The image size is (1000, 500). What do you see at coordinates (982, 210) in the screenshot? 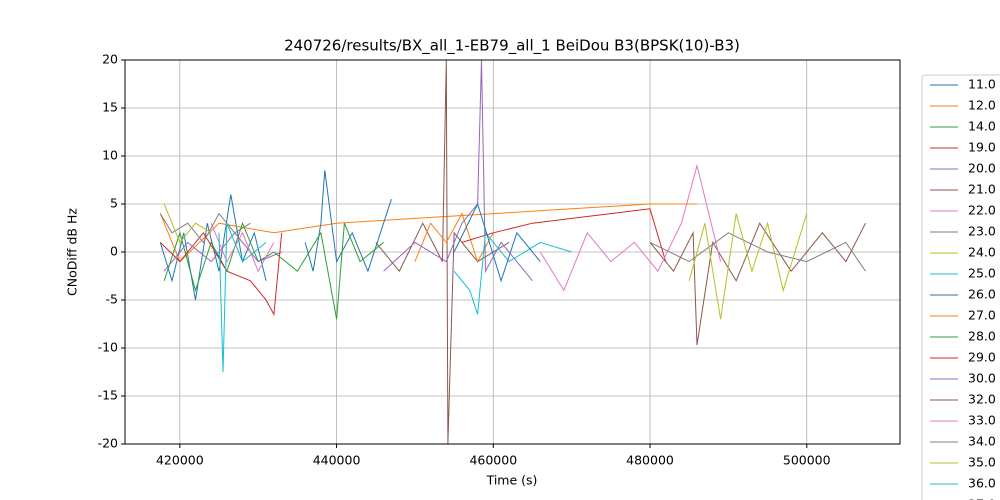
I see `legend-label: 22.0` at bounding box center [982, 210].